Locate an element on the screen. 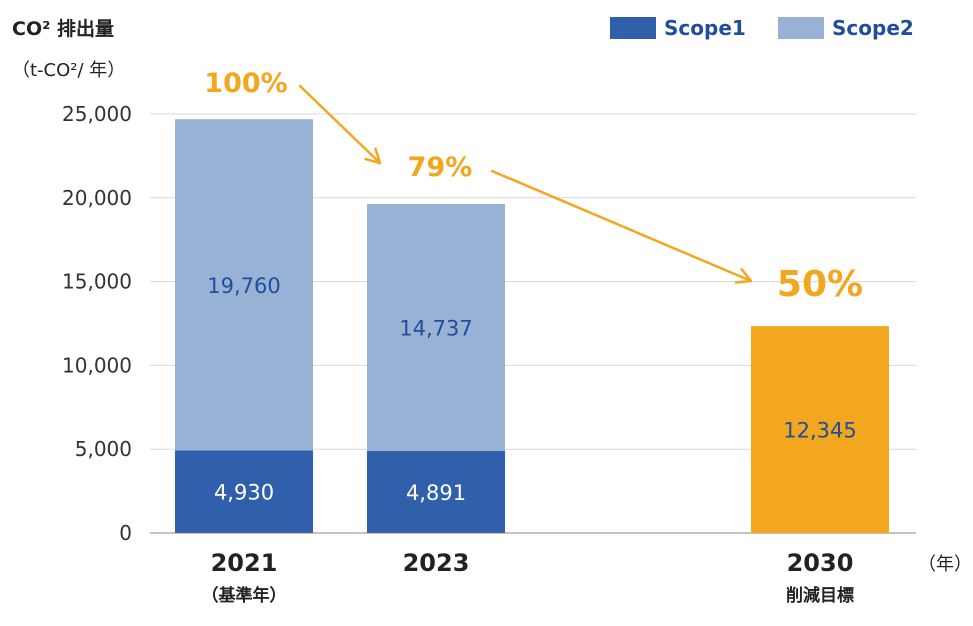 Image resolution: width=973 pixels, height=626 pixels. data-label: 4,891 is located at coordinates (436, 493).